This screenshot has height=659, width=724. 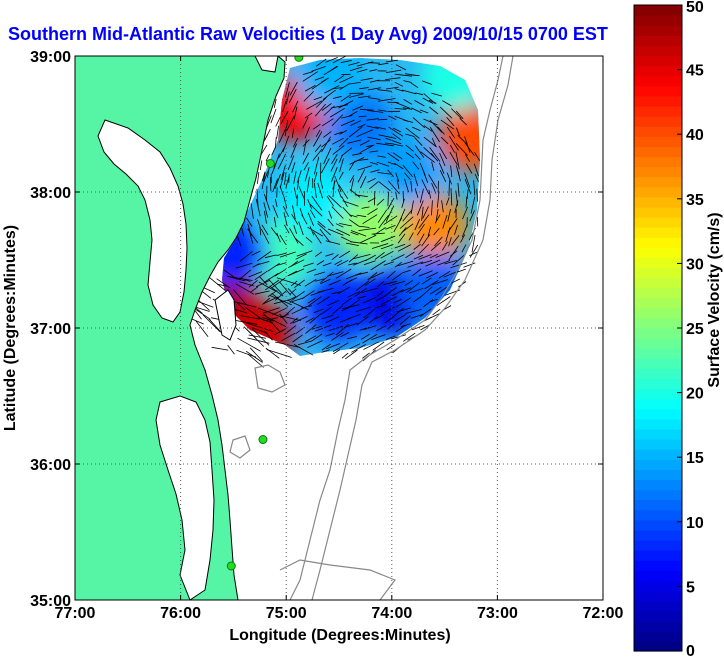 What do you see at coordinates (280, 253) in the screenshot?
I see `velocity-blob` at bounding box center [280, 253].